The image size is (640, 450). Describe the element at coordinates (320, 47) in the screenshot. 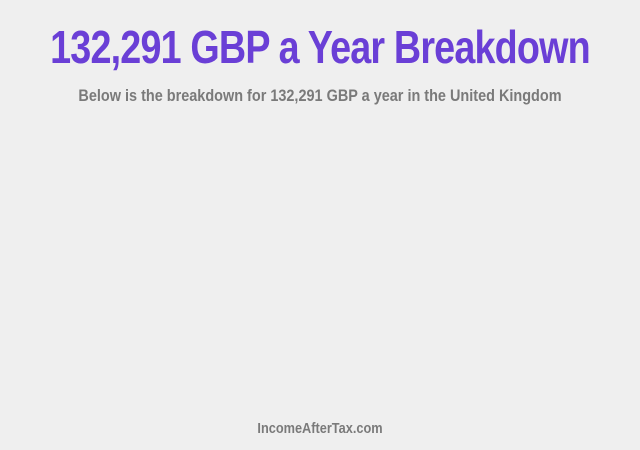

I see `page-title: 132,291 GBP a Year Breakdown` at that location.